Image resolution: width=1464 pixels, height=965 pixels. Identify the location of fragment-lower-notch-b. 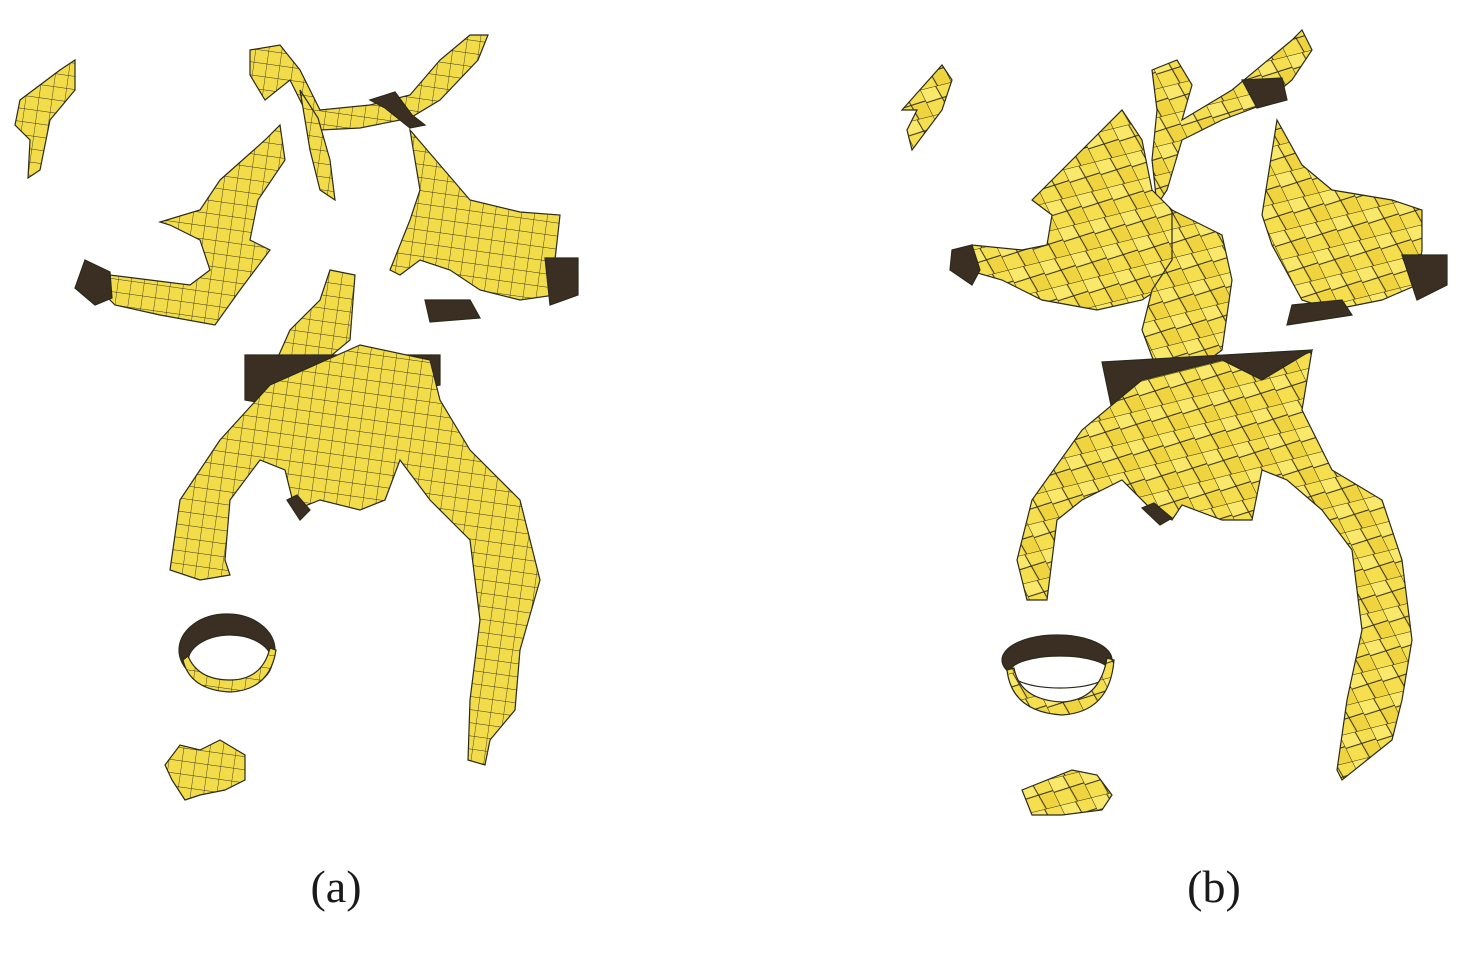
(1157, 514).